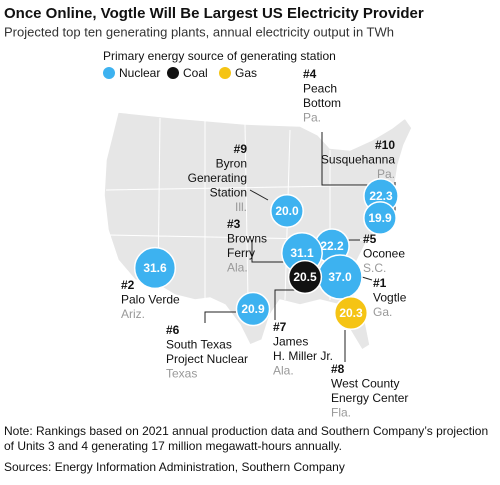  What do you see at coordinates (341, 413) in the screenshot?
I see `state: Fla.` at bounding box center [341, 413].